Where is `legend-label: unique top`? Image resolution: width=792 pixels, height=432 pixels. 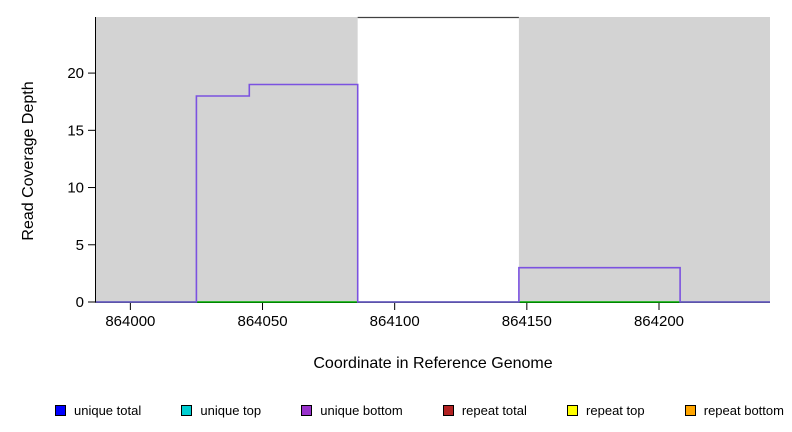
legend-label: unique top is located at coordinates (231, 410).